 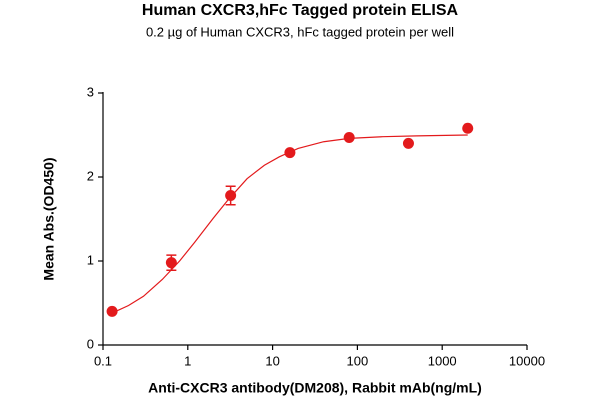 What do you see at coordinates (272, 360) in the screenshot?
I see `x-tick-label: 10` at bounding box center [272, 360].